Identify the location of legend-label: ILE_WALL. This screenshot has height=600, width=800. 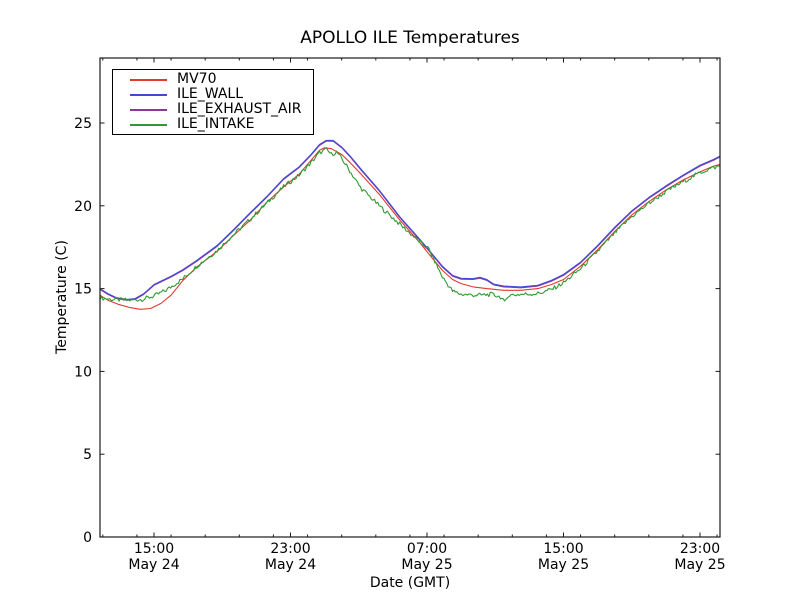
(210, 94).